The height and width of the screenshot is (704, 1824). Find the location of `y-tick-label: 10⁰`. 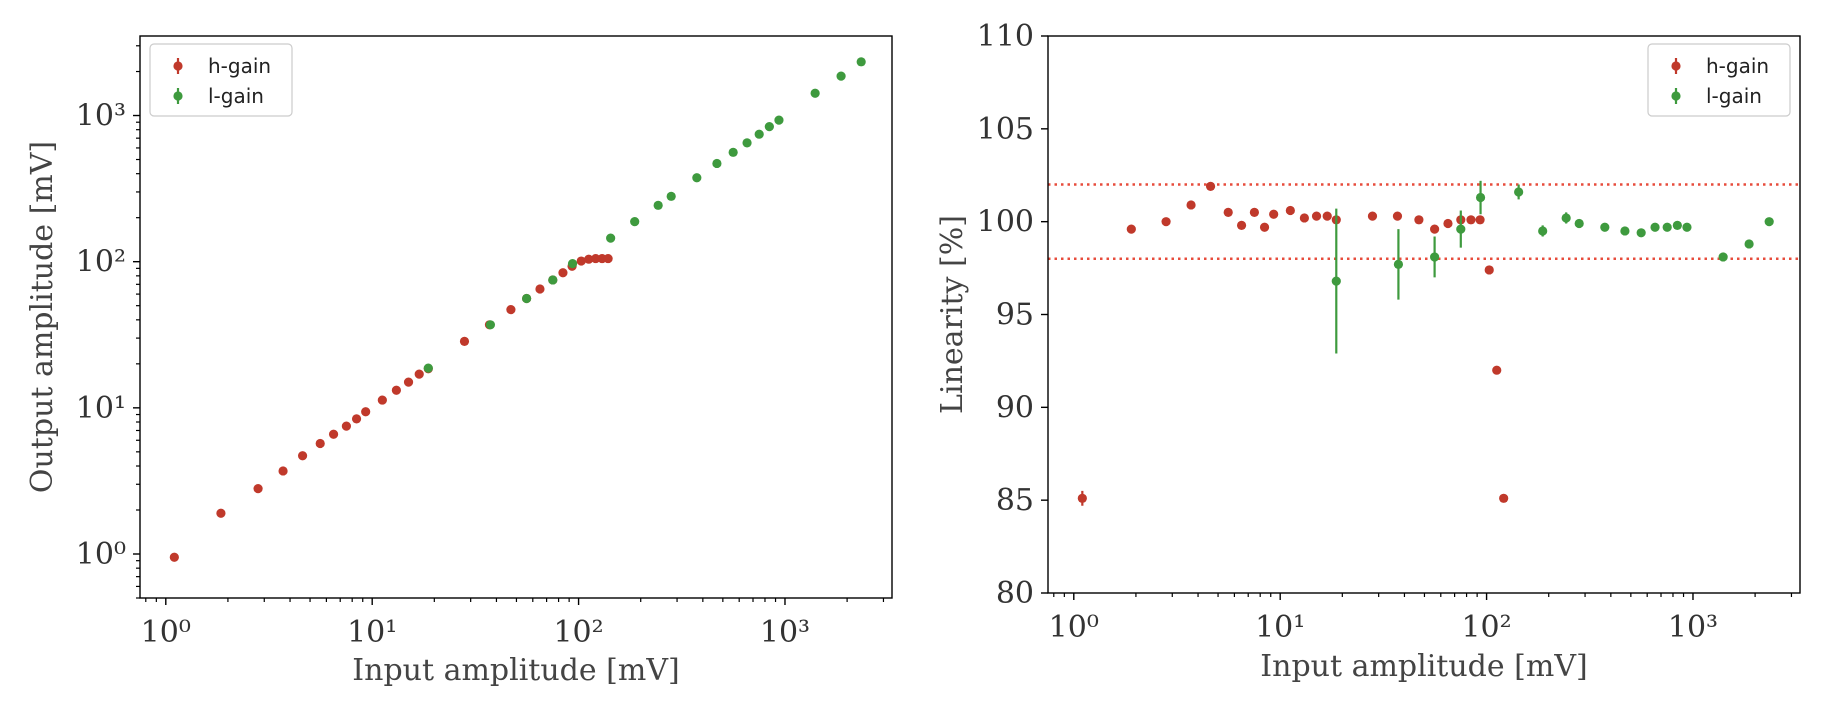

y-tick-label: 10⁰ is located at coordinates (101, 554).